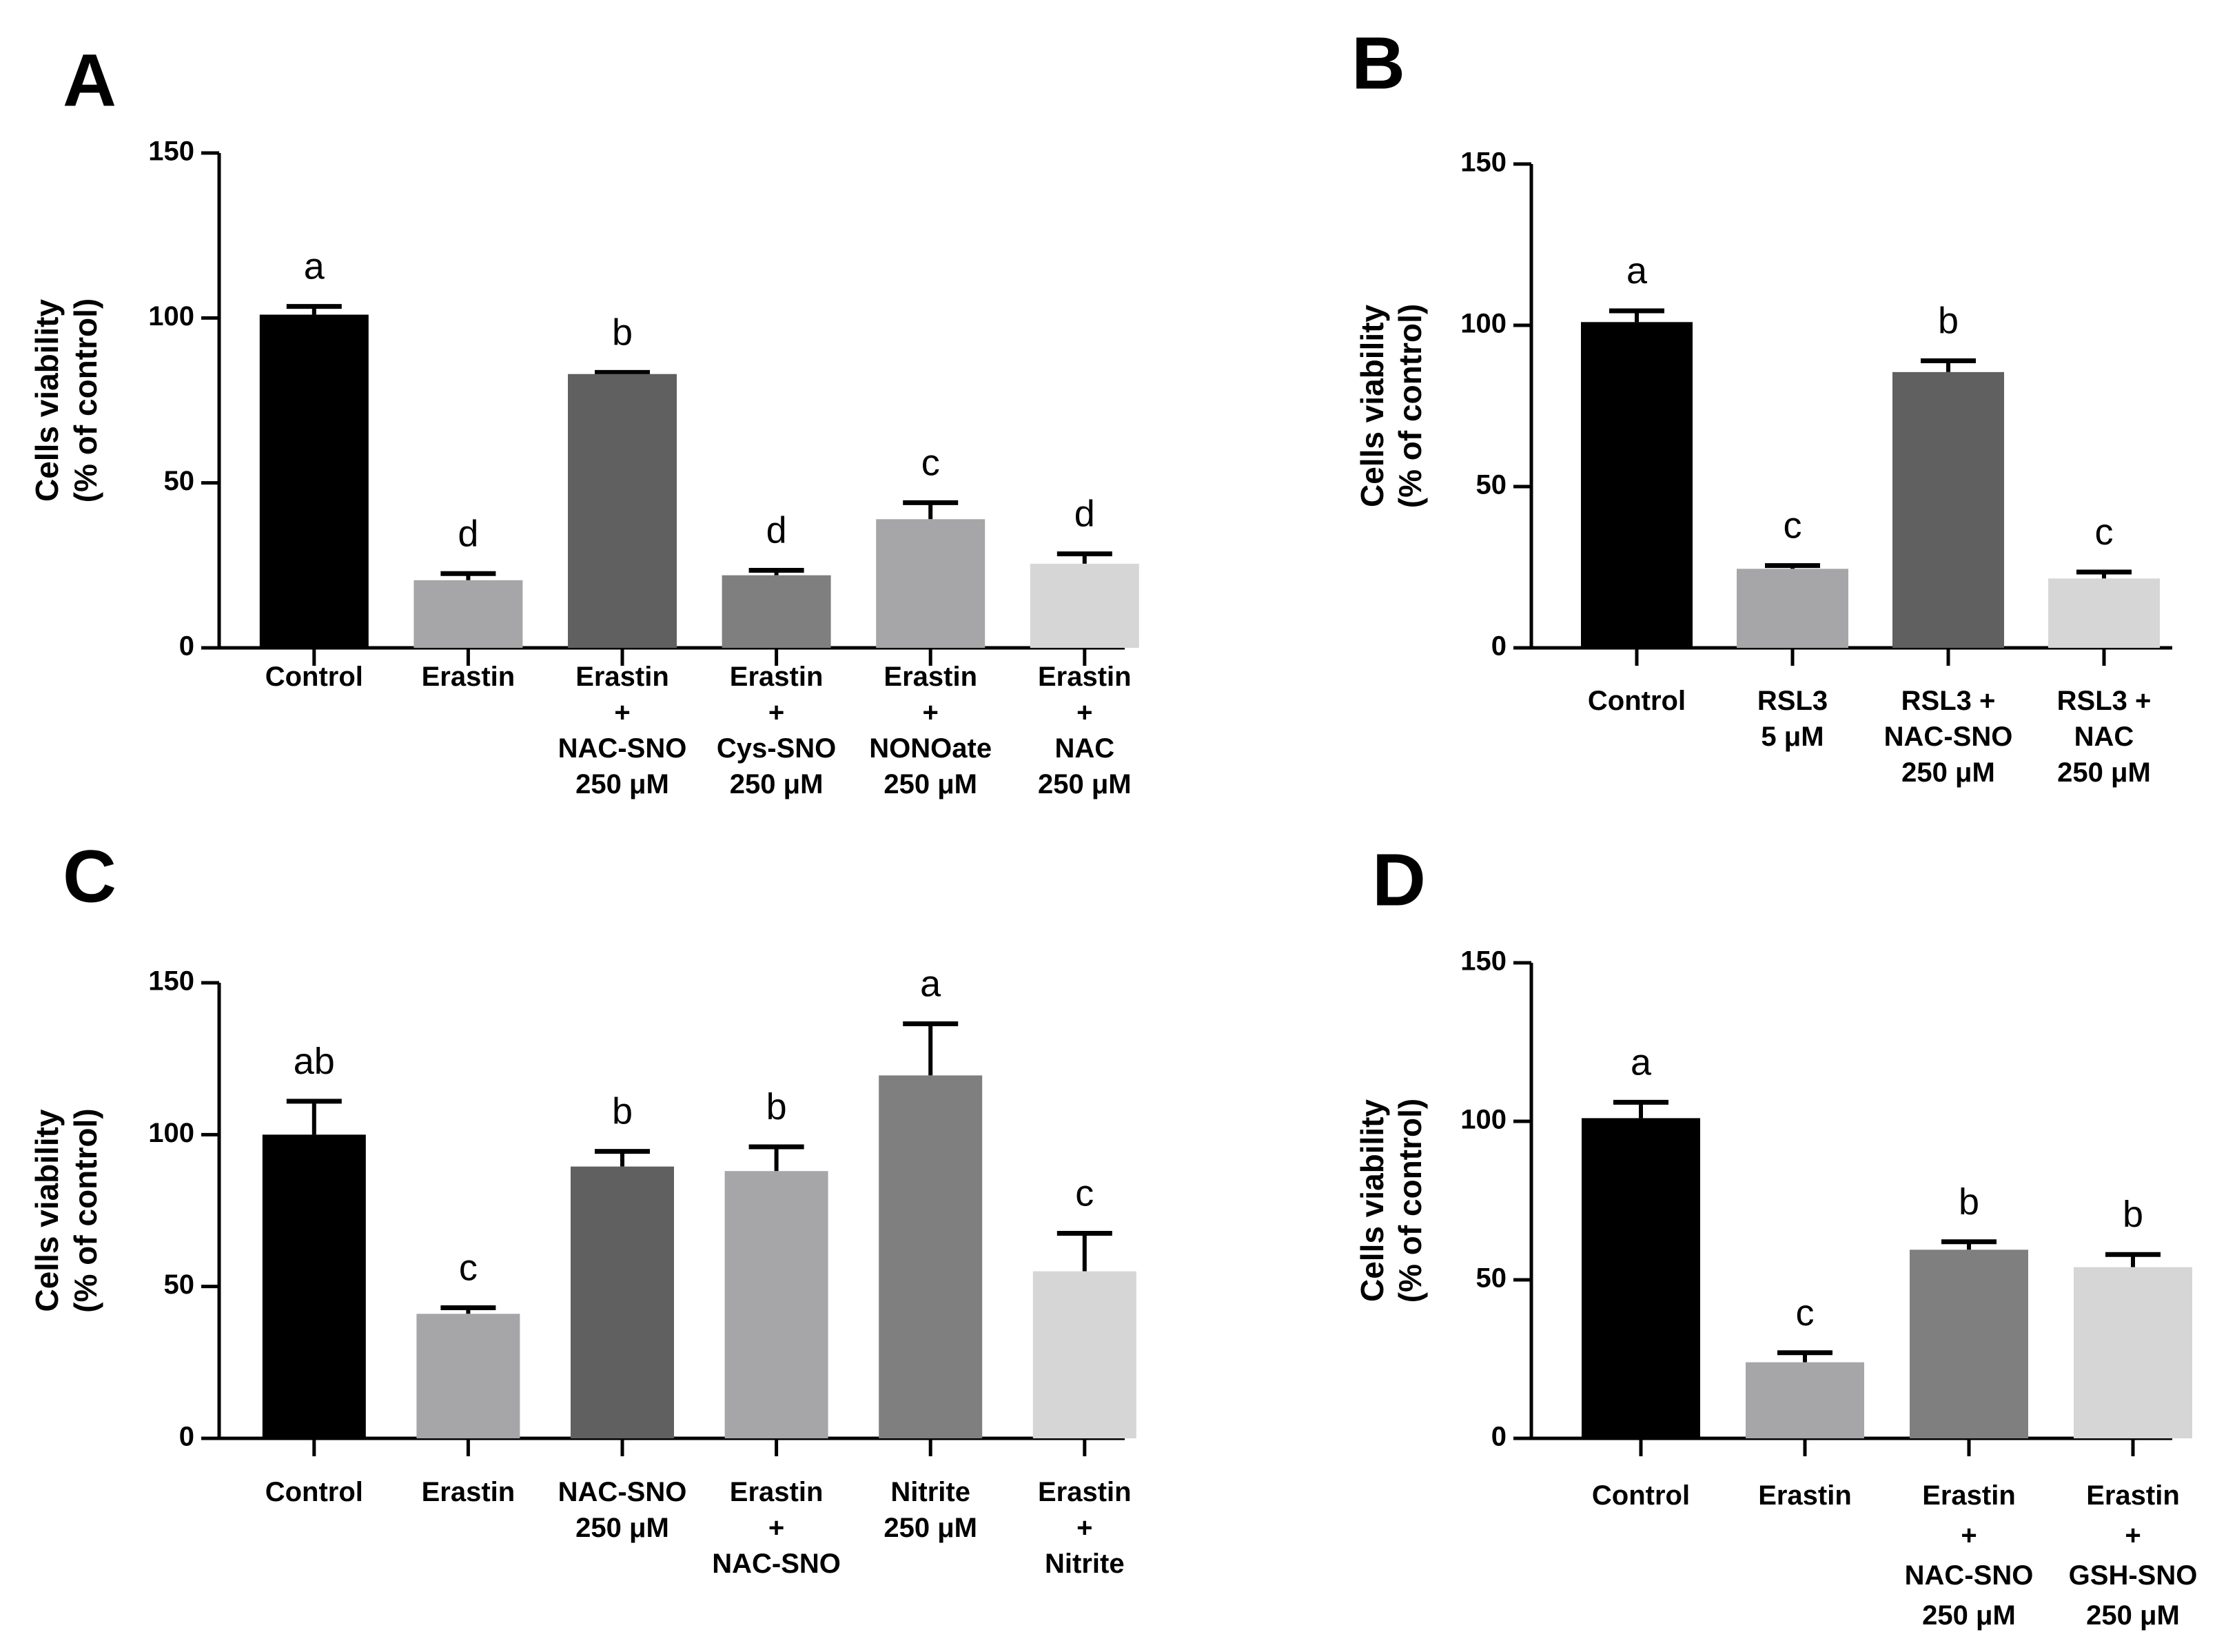  Describe the element at coordinates (90, 81) in the screenshot. I see `panel-letter: A` at that location.